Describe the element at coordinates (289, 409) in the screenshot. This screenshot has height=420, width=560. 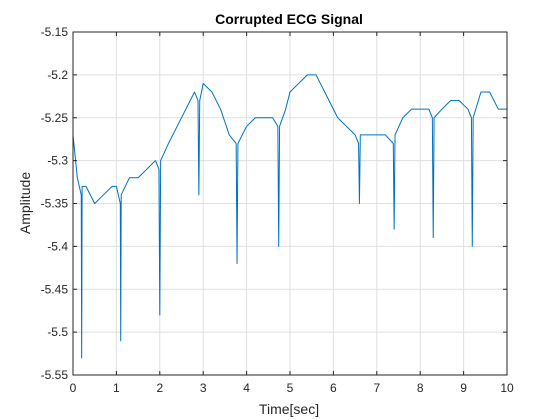
I see `x-axis-label: Time[sec]` at that location.